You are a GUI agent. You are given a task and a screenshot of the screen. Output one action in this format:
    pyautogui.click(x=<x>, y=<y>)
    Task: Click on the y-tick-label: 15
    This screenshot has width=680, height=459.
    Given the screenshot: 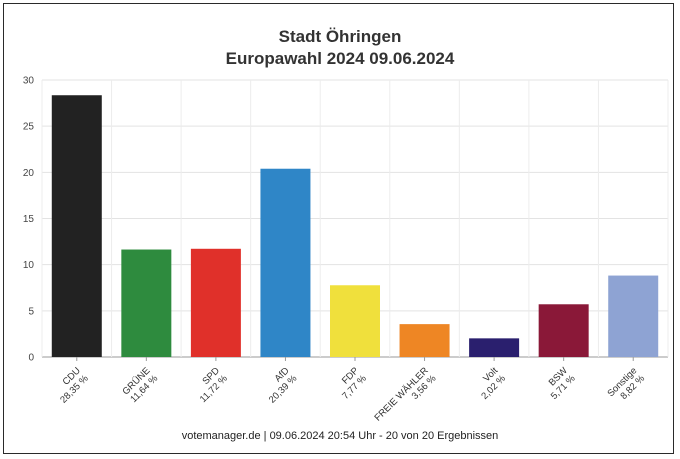 What is the action you would take?
    pyautogui.click(x=29, y=219)
    